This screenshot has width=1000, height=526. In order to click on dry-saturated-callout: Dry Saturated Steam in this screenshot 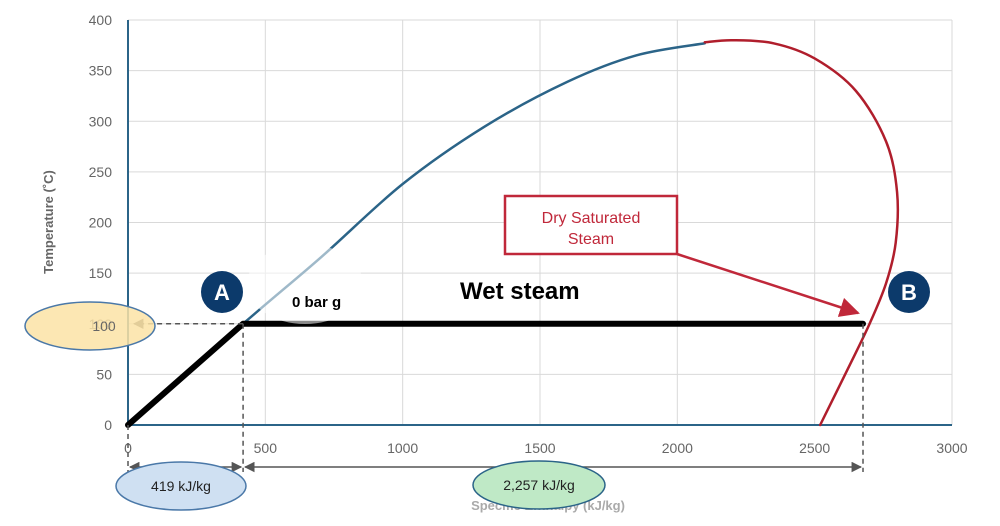, I will do `click(681, 255)`.